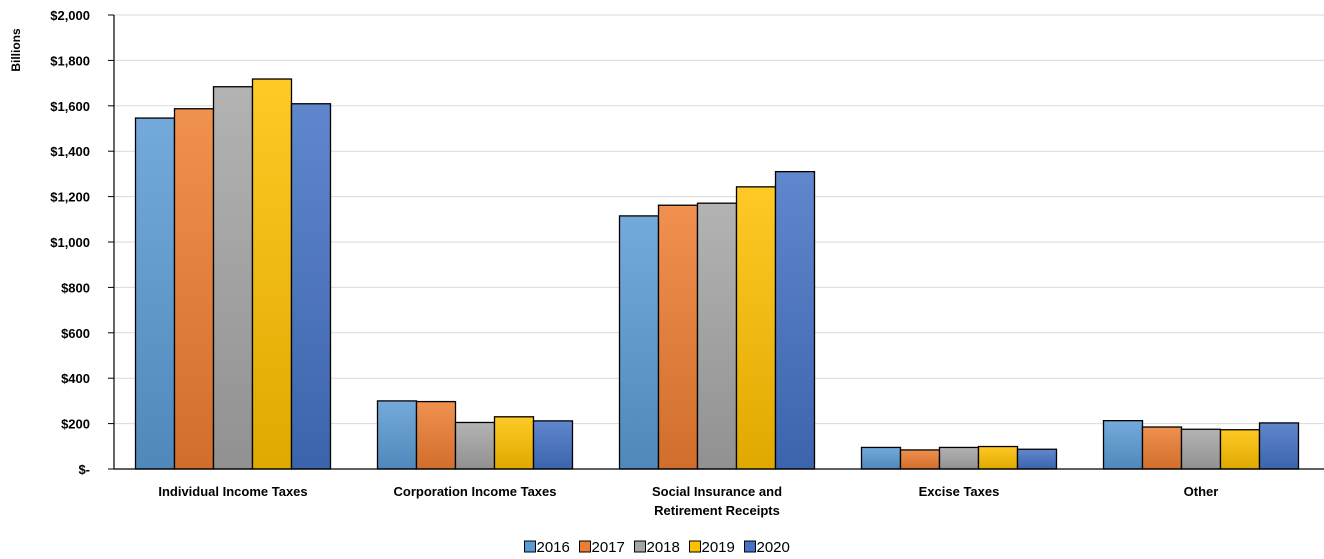  Describe the element at coordinates (1201, 491) in the screenshot. I see `x-category-label: Other` at that location.